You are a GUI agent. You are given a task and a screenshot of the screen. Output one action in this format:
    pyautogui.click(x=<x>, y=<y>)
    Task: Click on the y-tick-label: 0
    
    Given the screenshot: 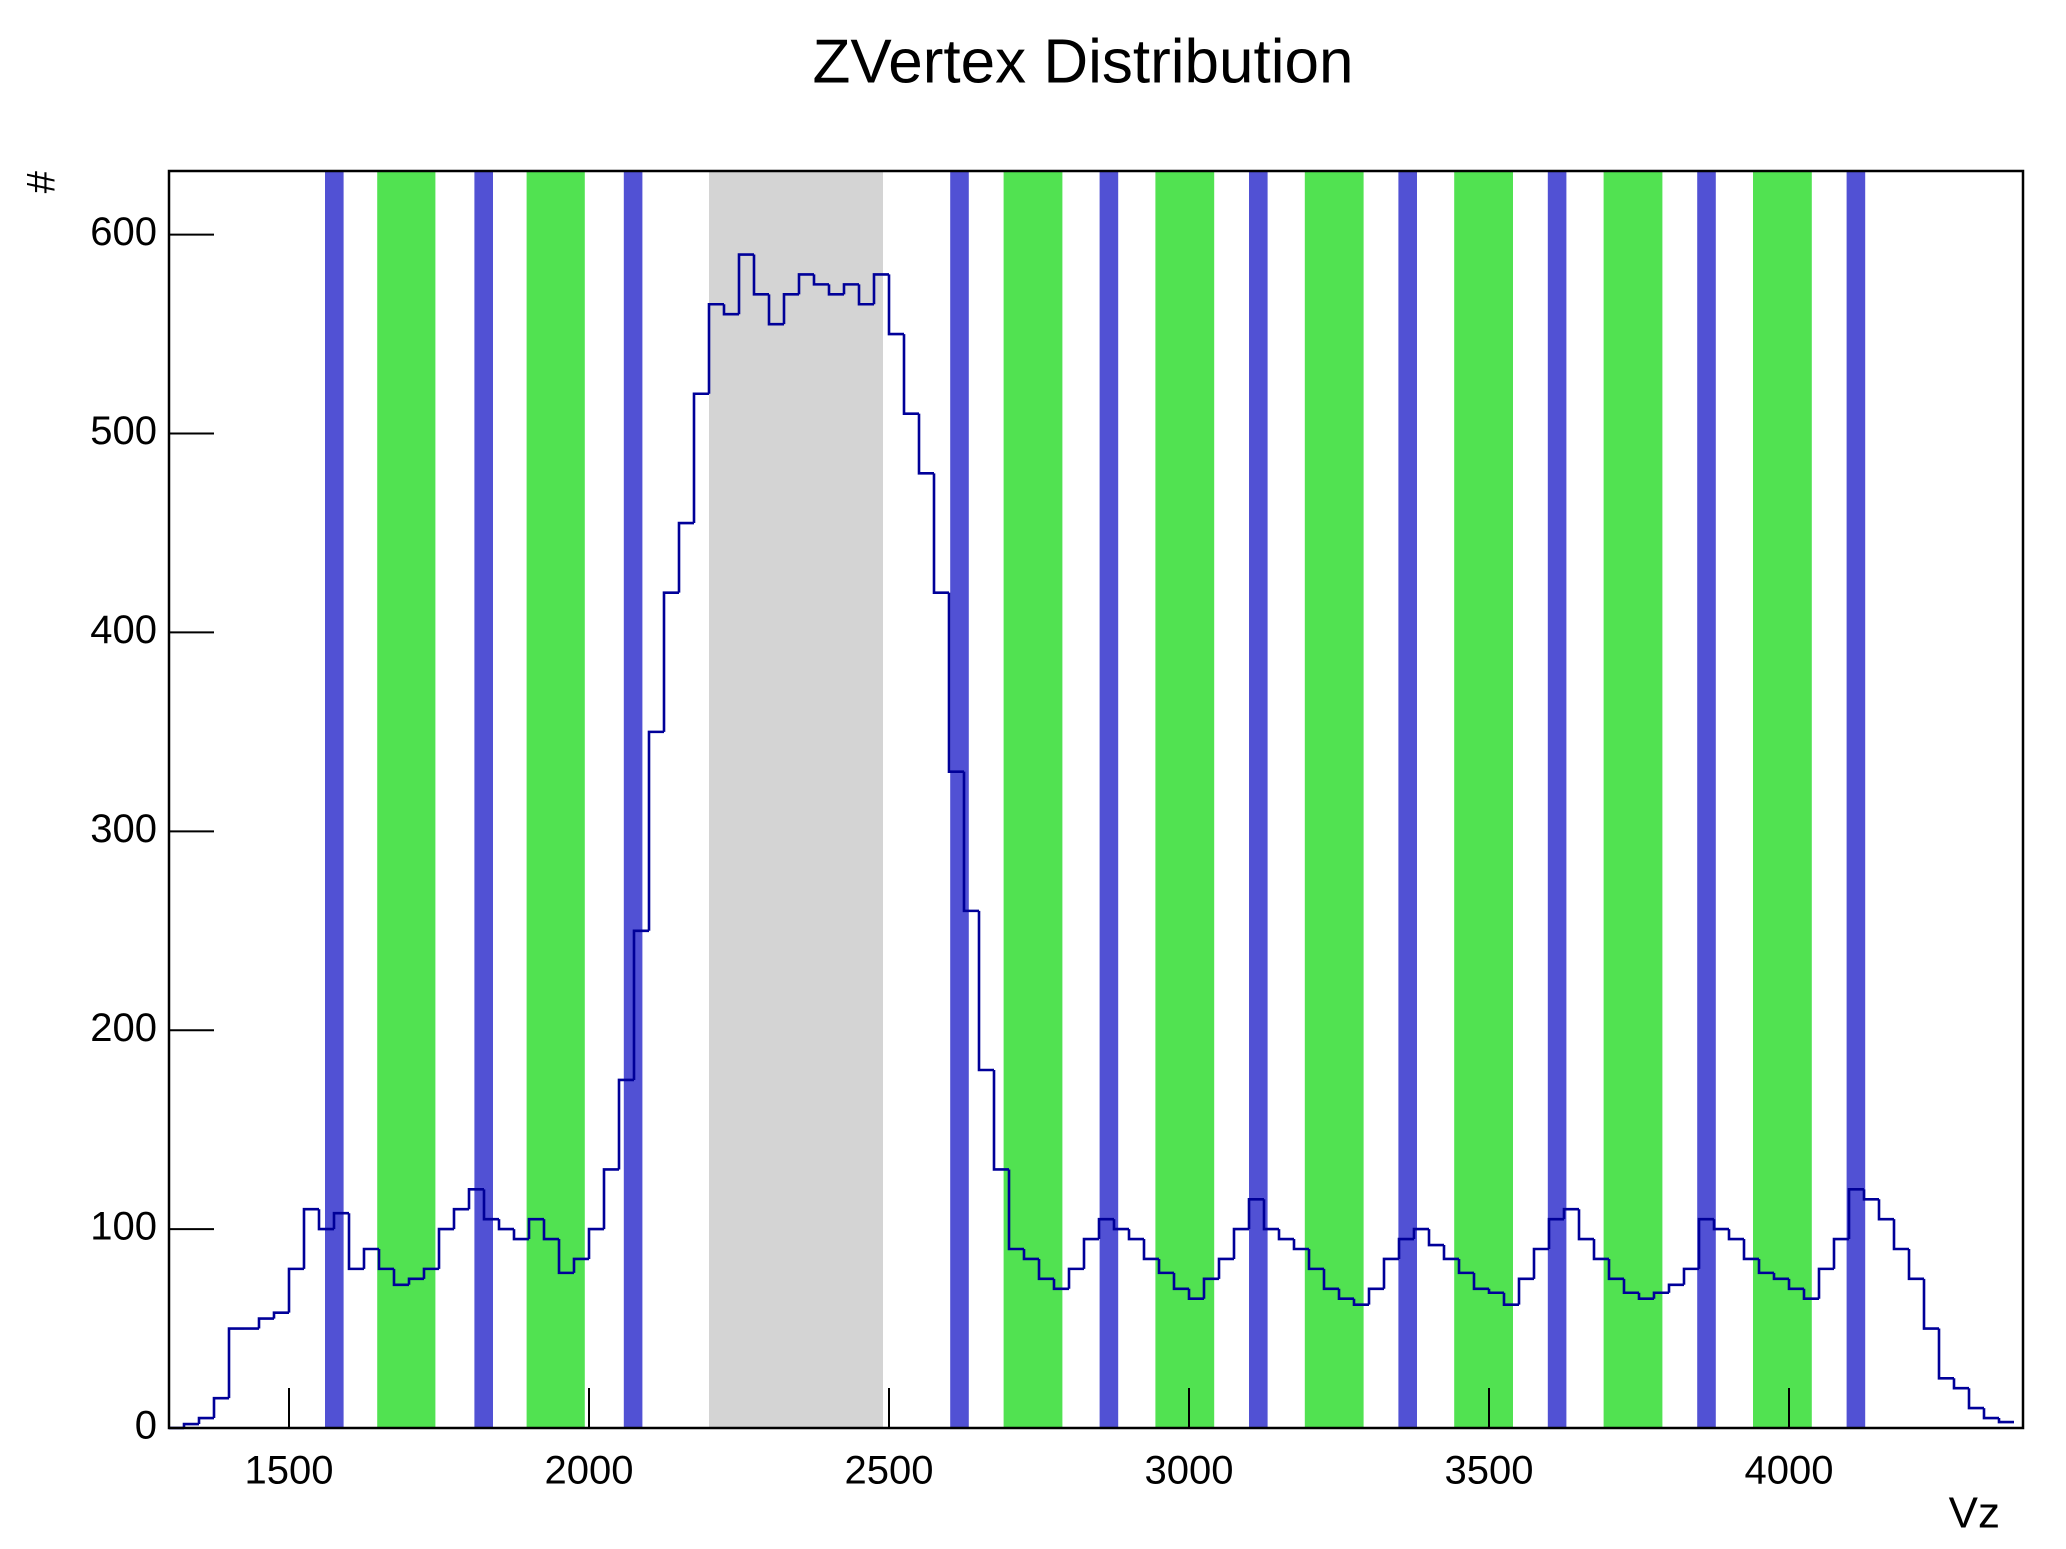 What is the action you would take?
    pyautogui.click(x=146, y=1426)
    